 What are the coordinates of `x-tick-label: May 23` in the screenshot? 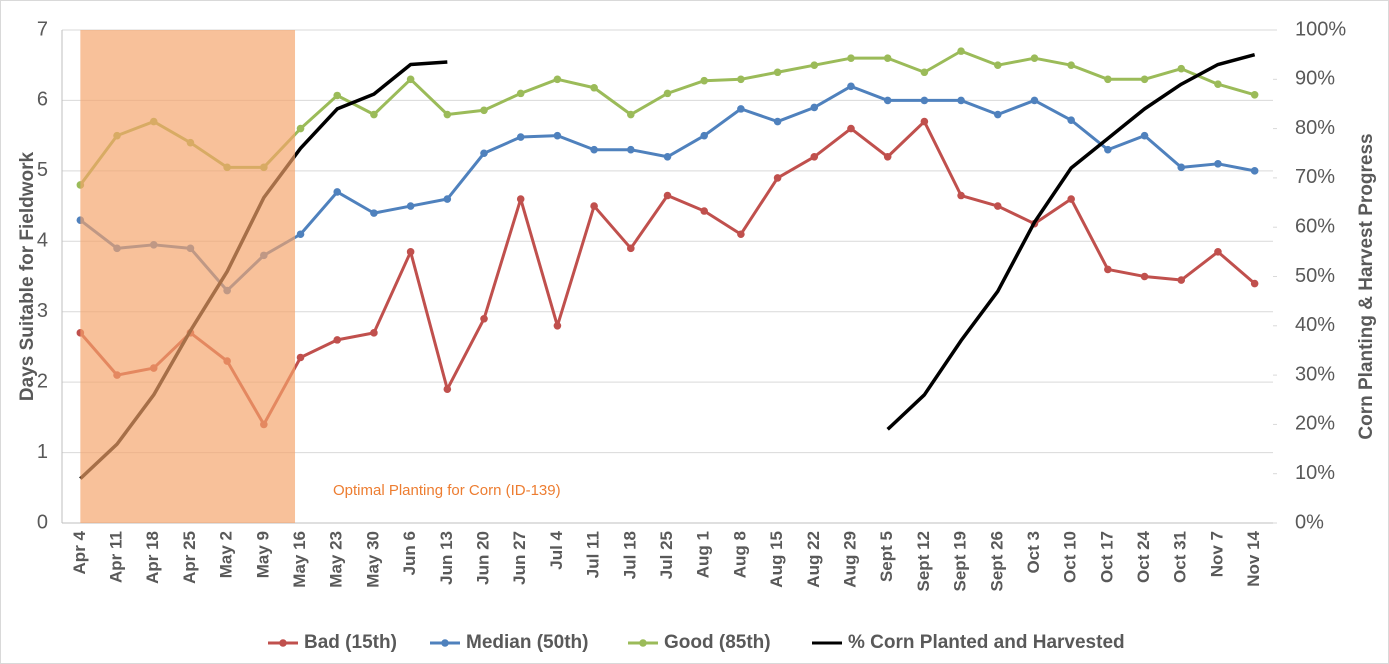 It's located at (336, 559).